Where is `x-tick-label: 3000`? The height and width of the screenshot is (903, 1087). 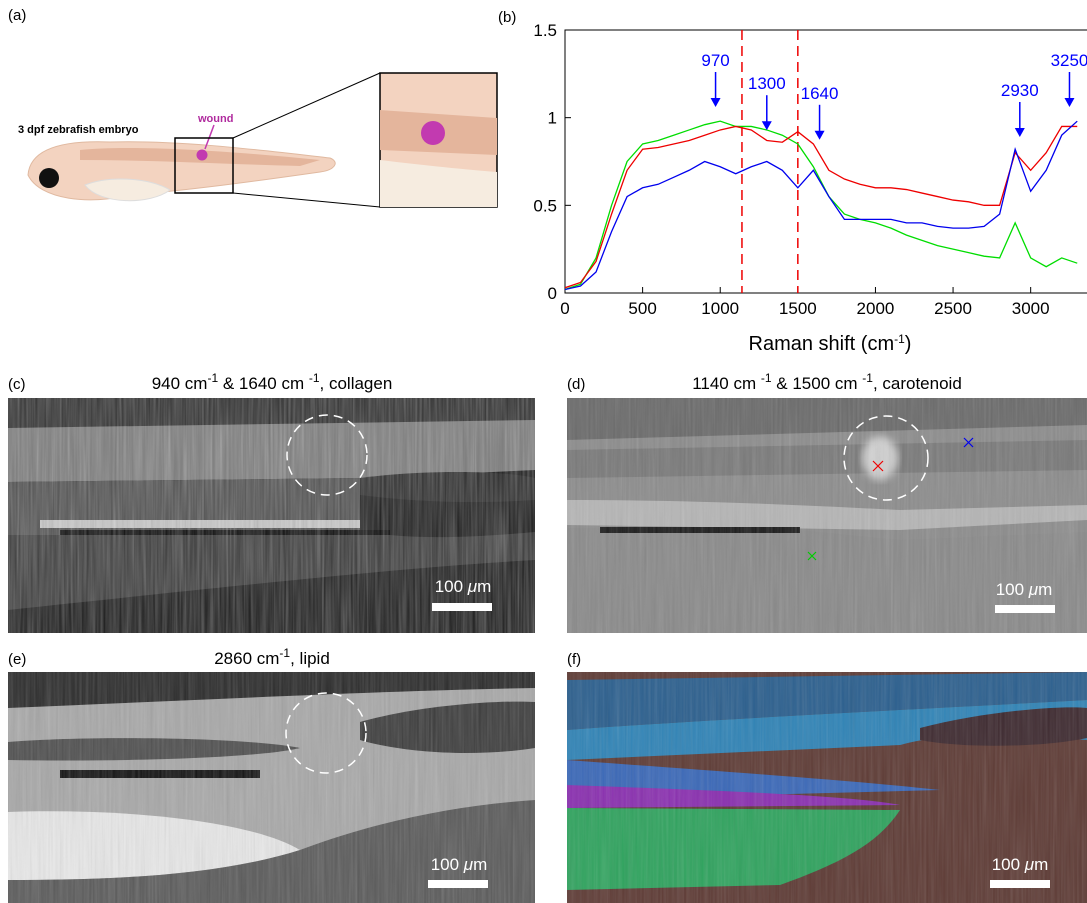
x-tick-label: 3000 is located at coordinates (1031, 308).